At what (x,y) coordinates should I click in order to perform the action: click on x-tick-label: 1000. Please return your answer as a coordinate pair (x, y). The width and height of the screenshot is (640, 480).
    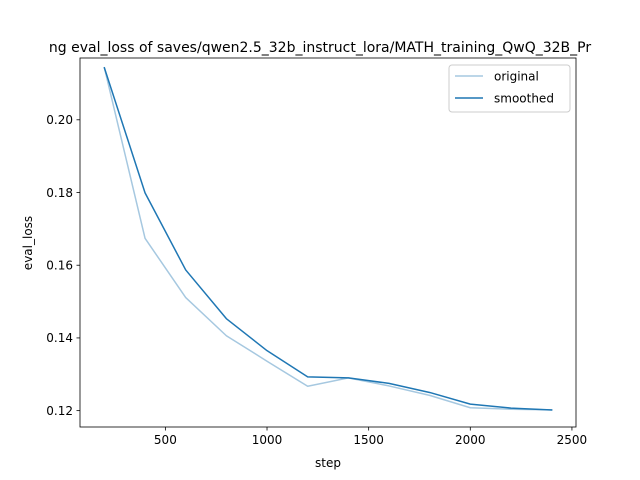
    Looking at the image, I should click on (267, 440).